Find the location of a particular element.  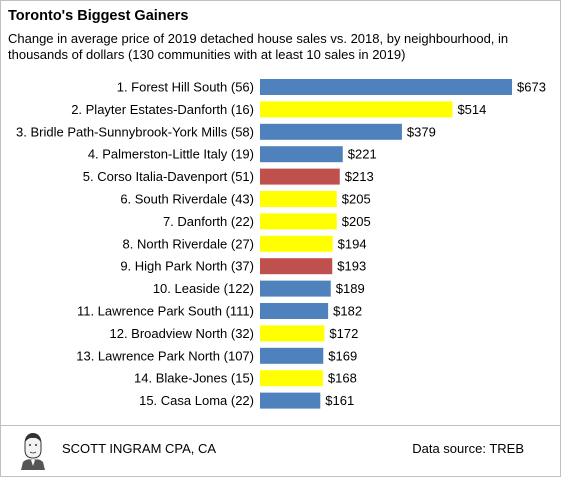

category-label: 6. South Riverdale (43) is located at coordinates (187, 199).